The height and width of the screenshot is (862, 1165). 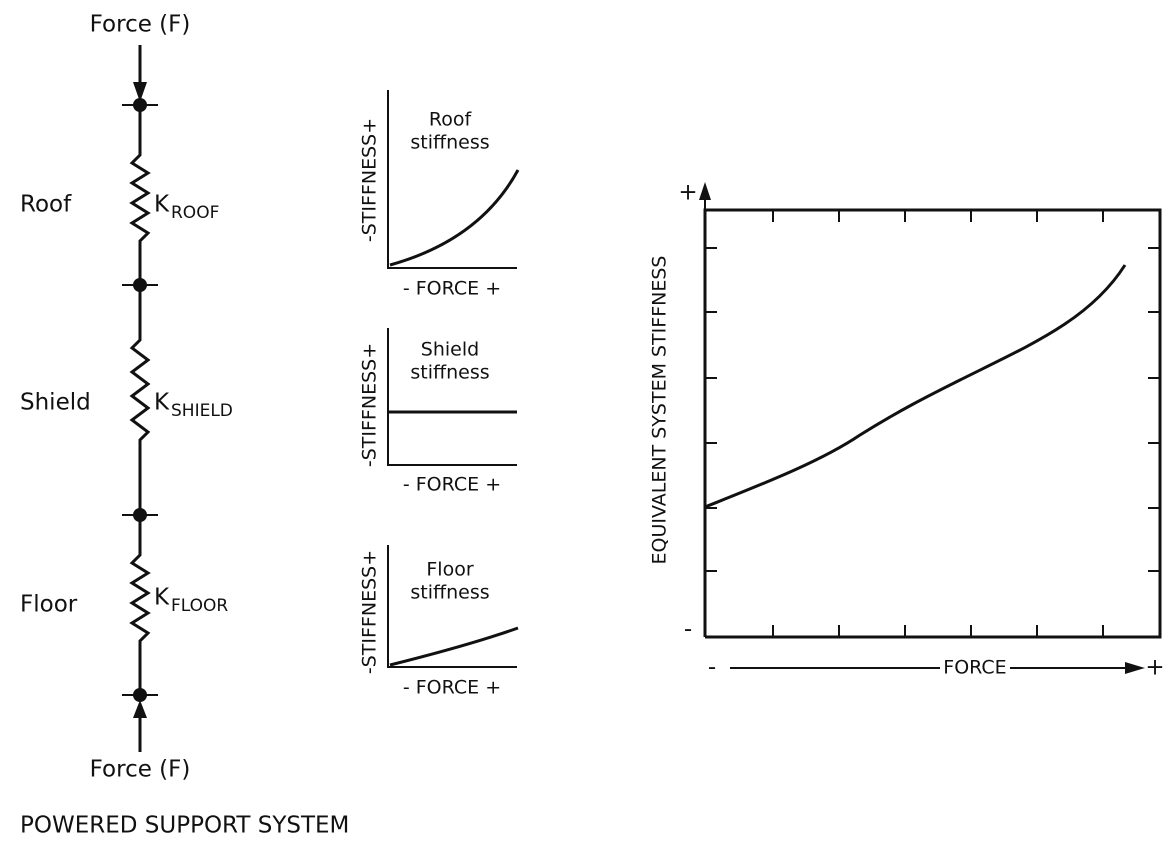 What do you see at coordinates (660, 410) in the screenshot?
I see `y-label: EQUIVALENT SYSTEM STIFFNESS` at bounding box center [660, 410].